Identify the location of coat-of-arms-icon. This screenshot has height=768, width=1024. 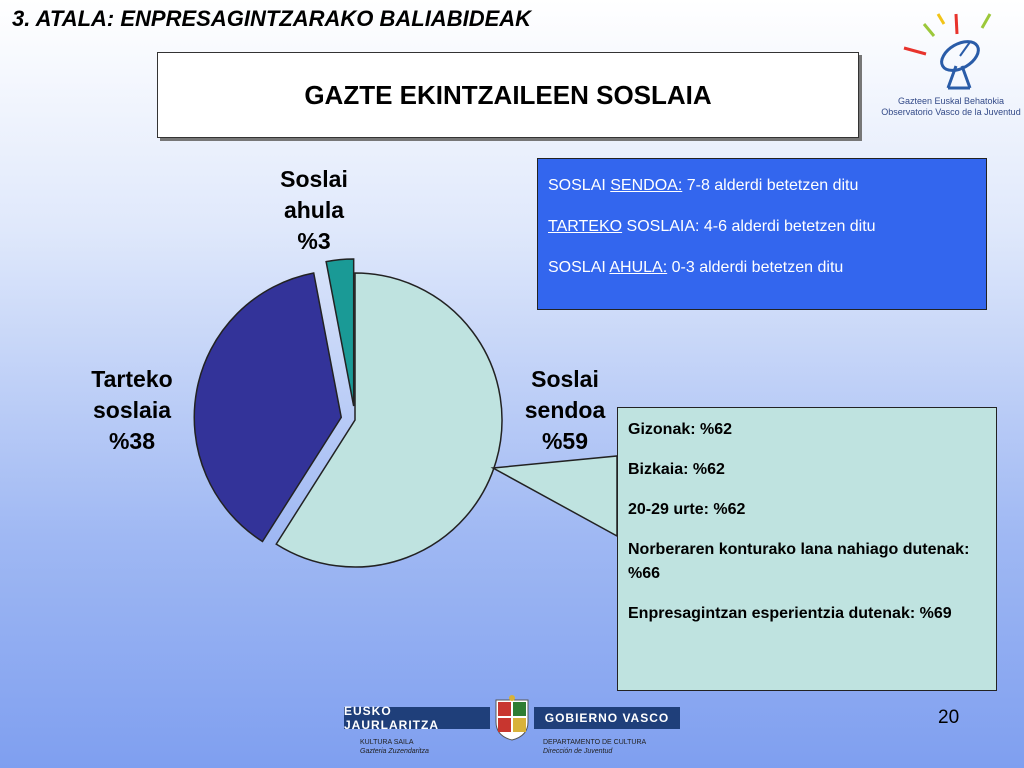
(512, 718).